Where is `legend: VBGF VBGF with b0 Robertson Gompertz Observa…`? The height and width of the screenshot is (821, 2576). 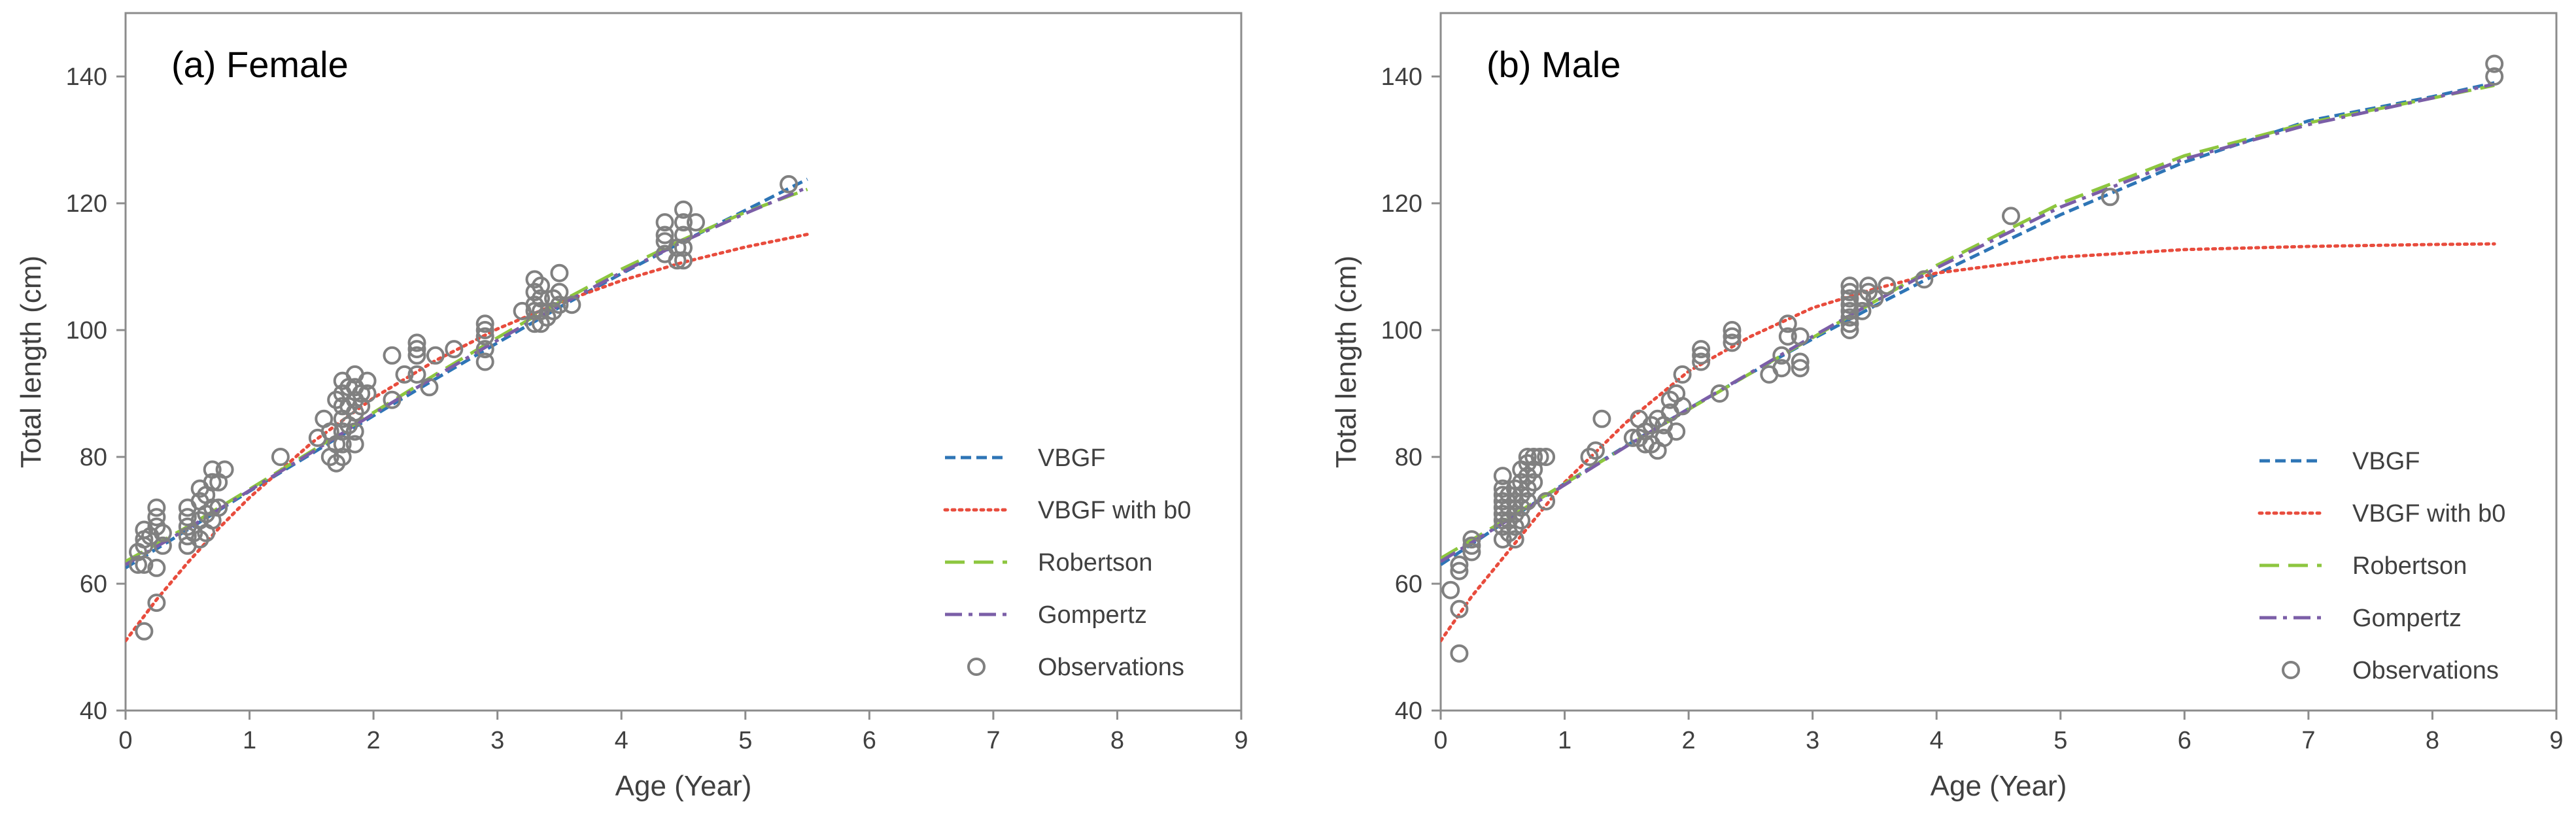
legend: VBGF VBGF with b0 Robertson Gompertz Observa… is located at coordinates (1067, 563).